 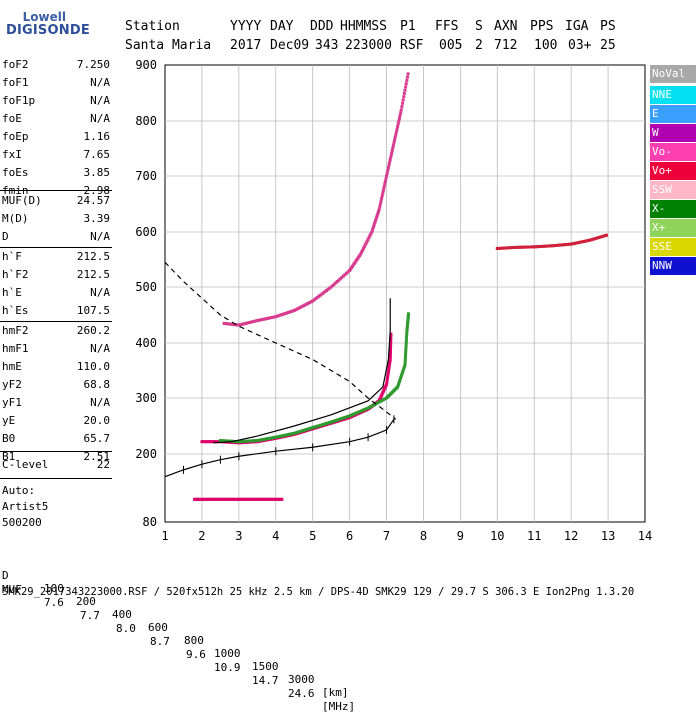 I want to click on logo-line-1: Lowell, so click(x=44, y=17).